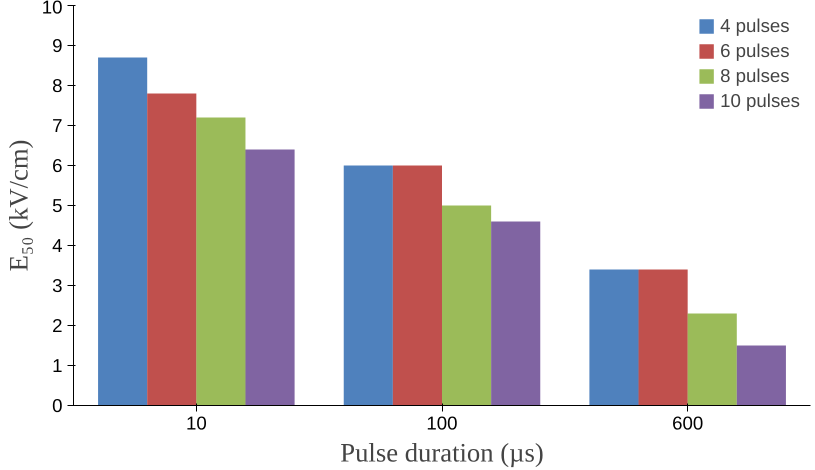 The image size is (815, 470). Describe the element at coordinates (57, 405) in the screenshot. I see `y-tick-label: 0` at that location.